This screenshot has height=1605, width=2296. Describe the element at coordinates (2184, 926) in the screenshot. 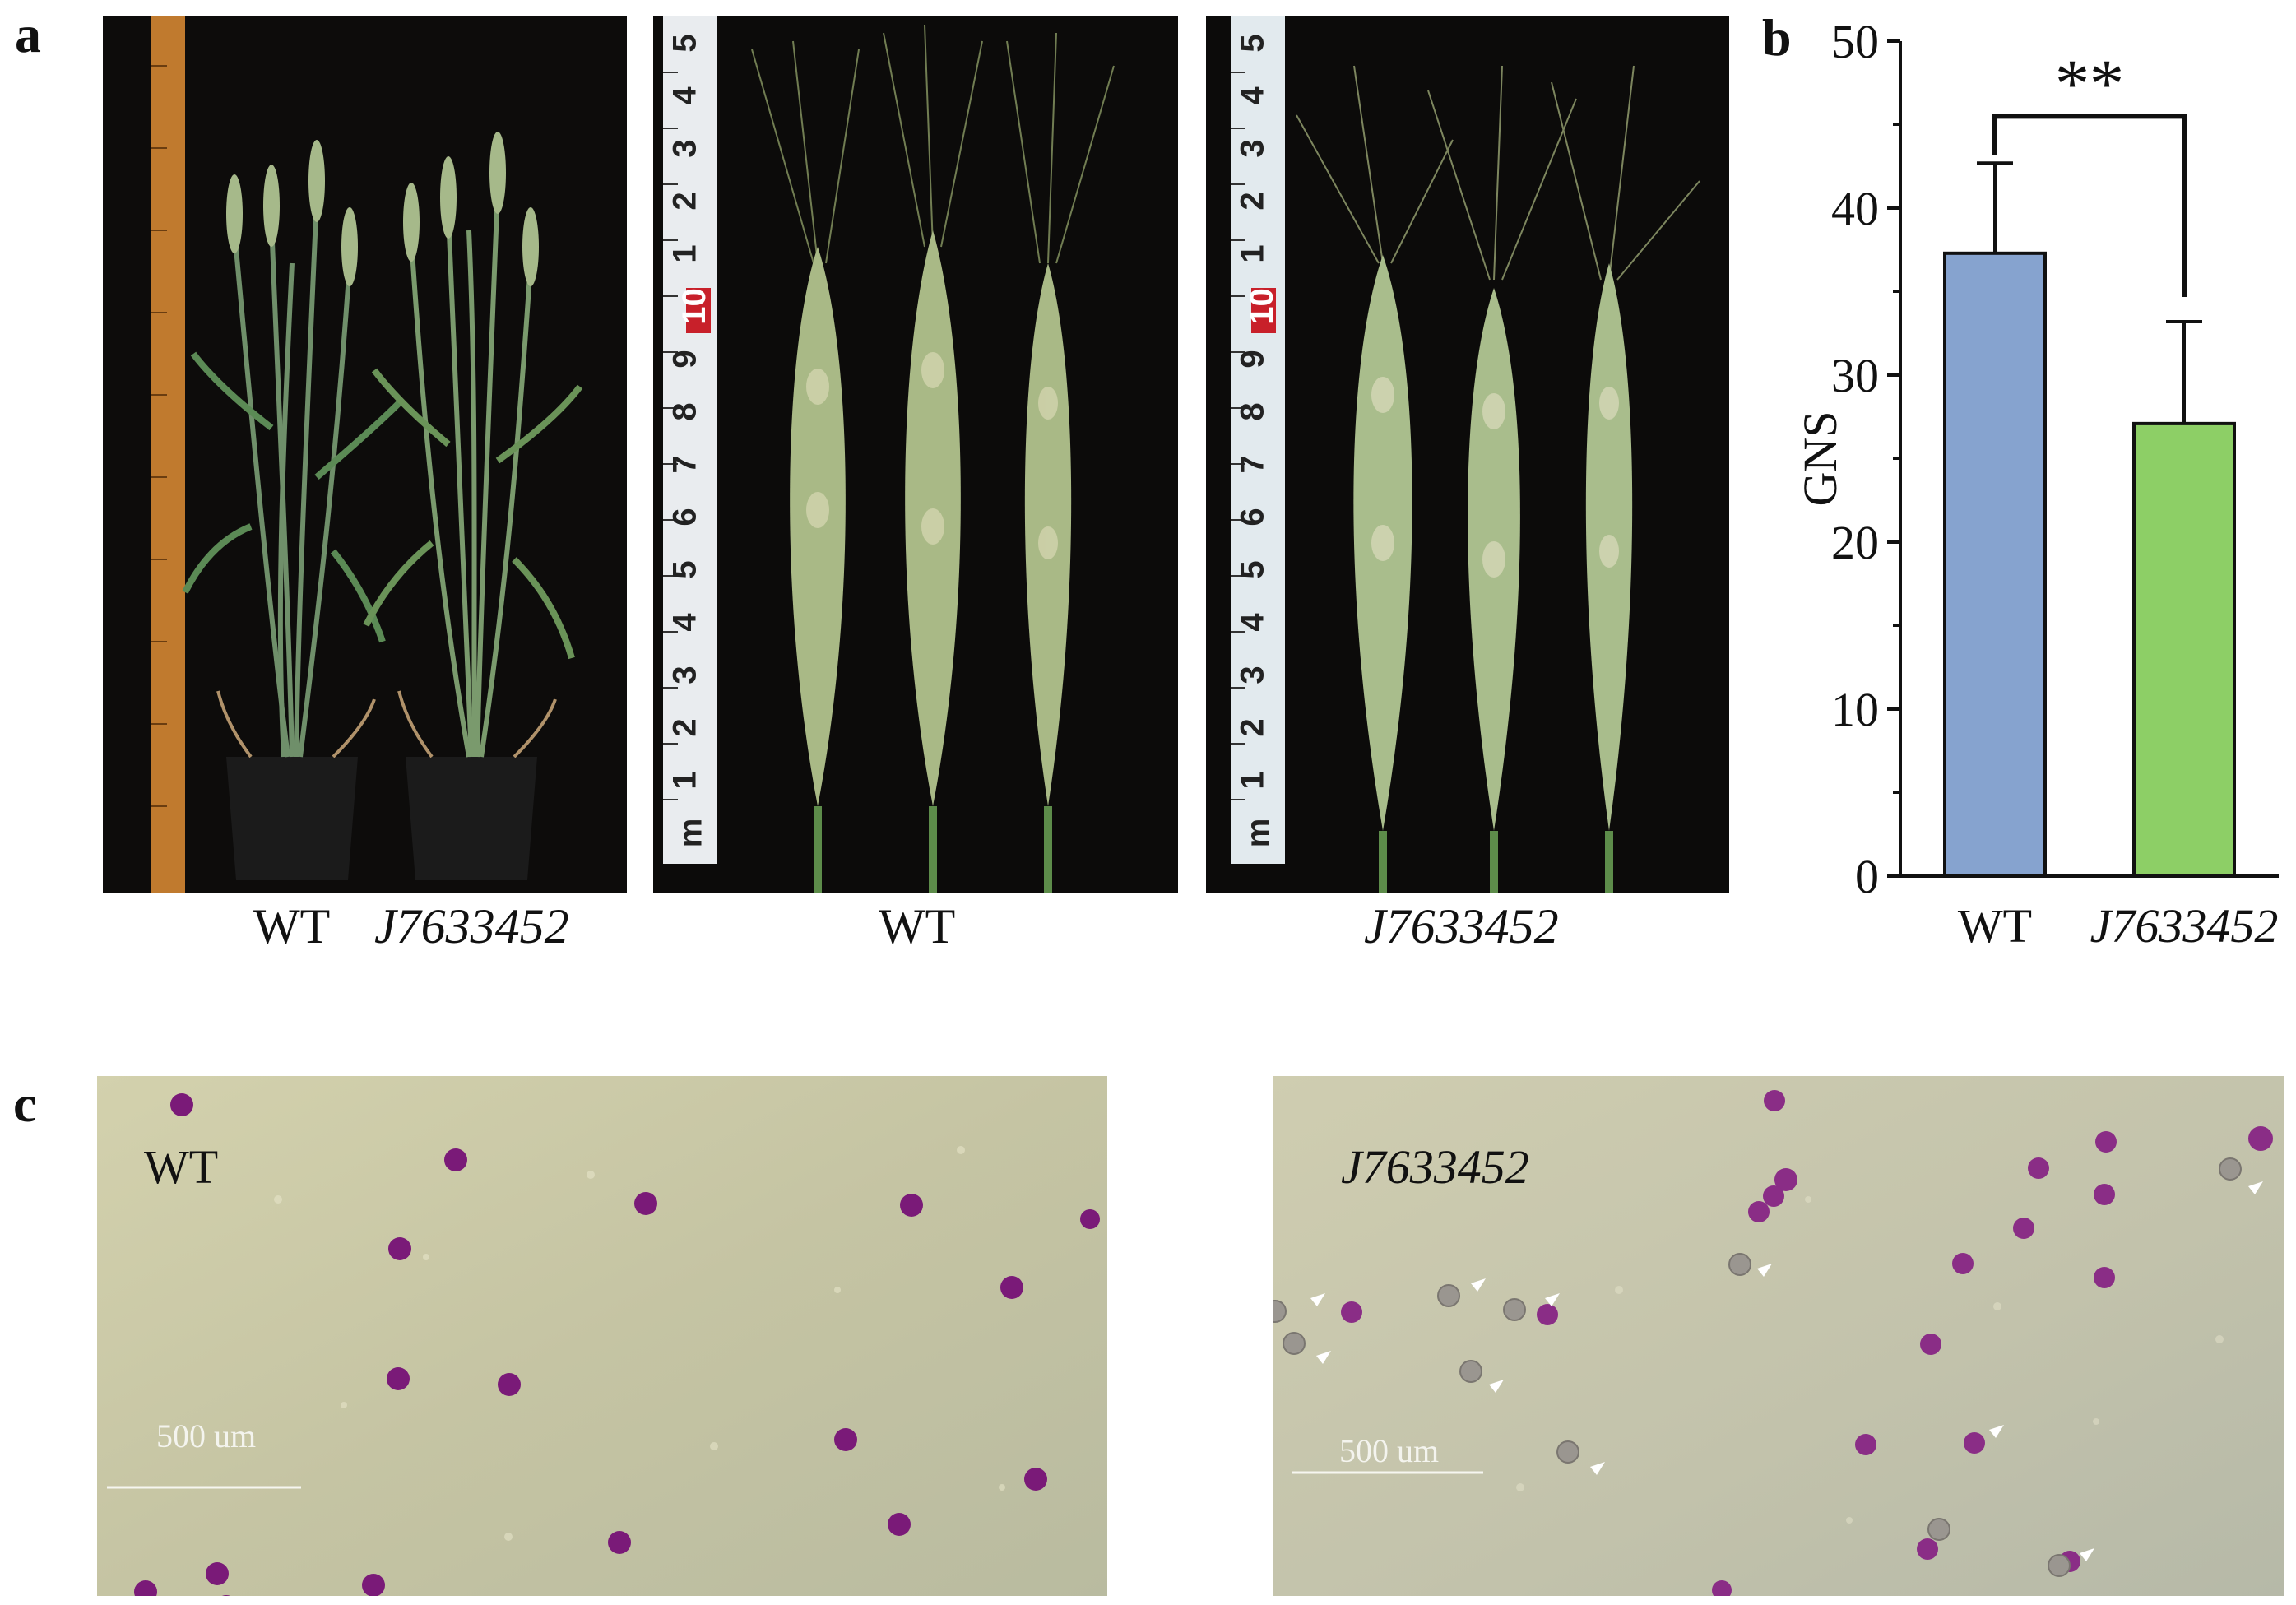

I see `x-tick-label: J7633452` at that location.